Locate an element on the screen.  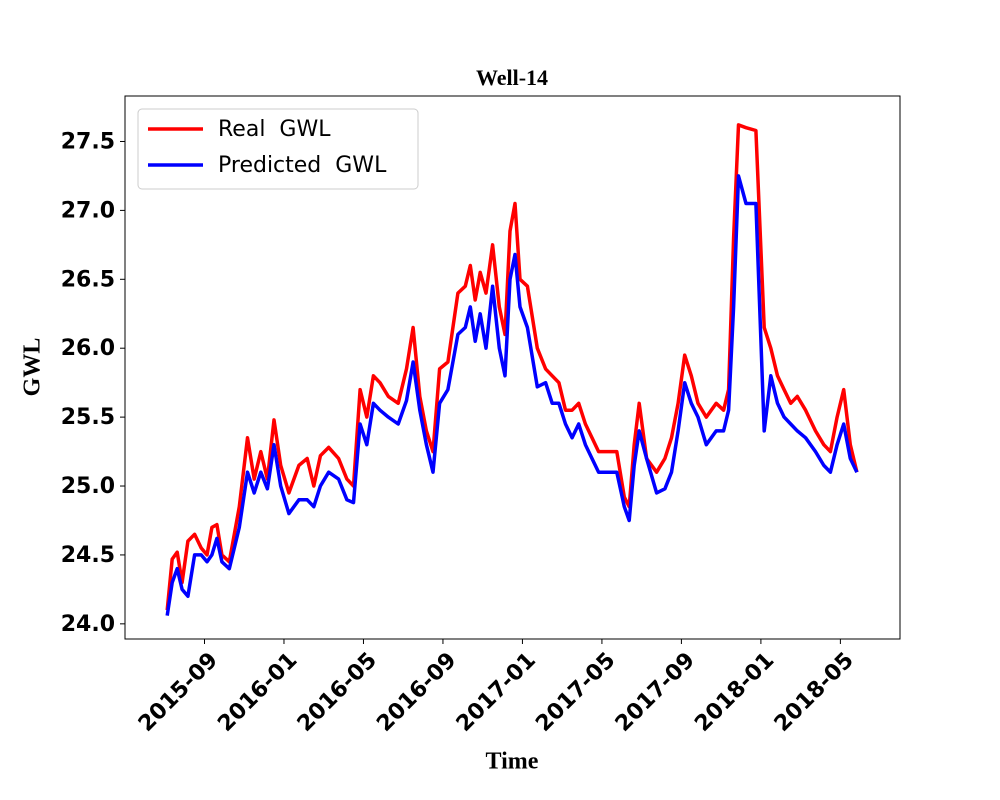
x-tick-label: 2017-05 is located at coordinates (575, 692).